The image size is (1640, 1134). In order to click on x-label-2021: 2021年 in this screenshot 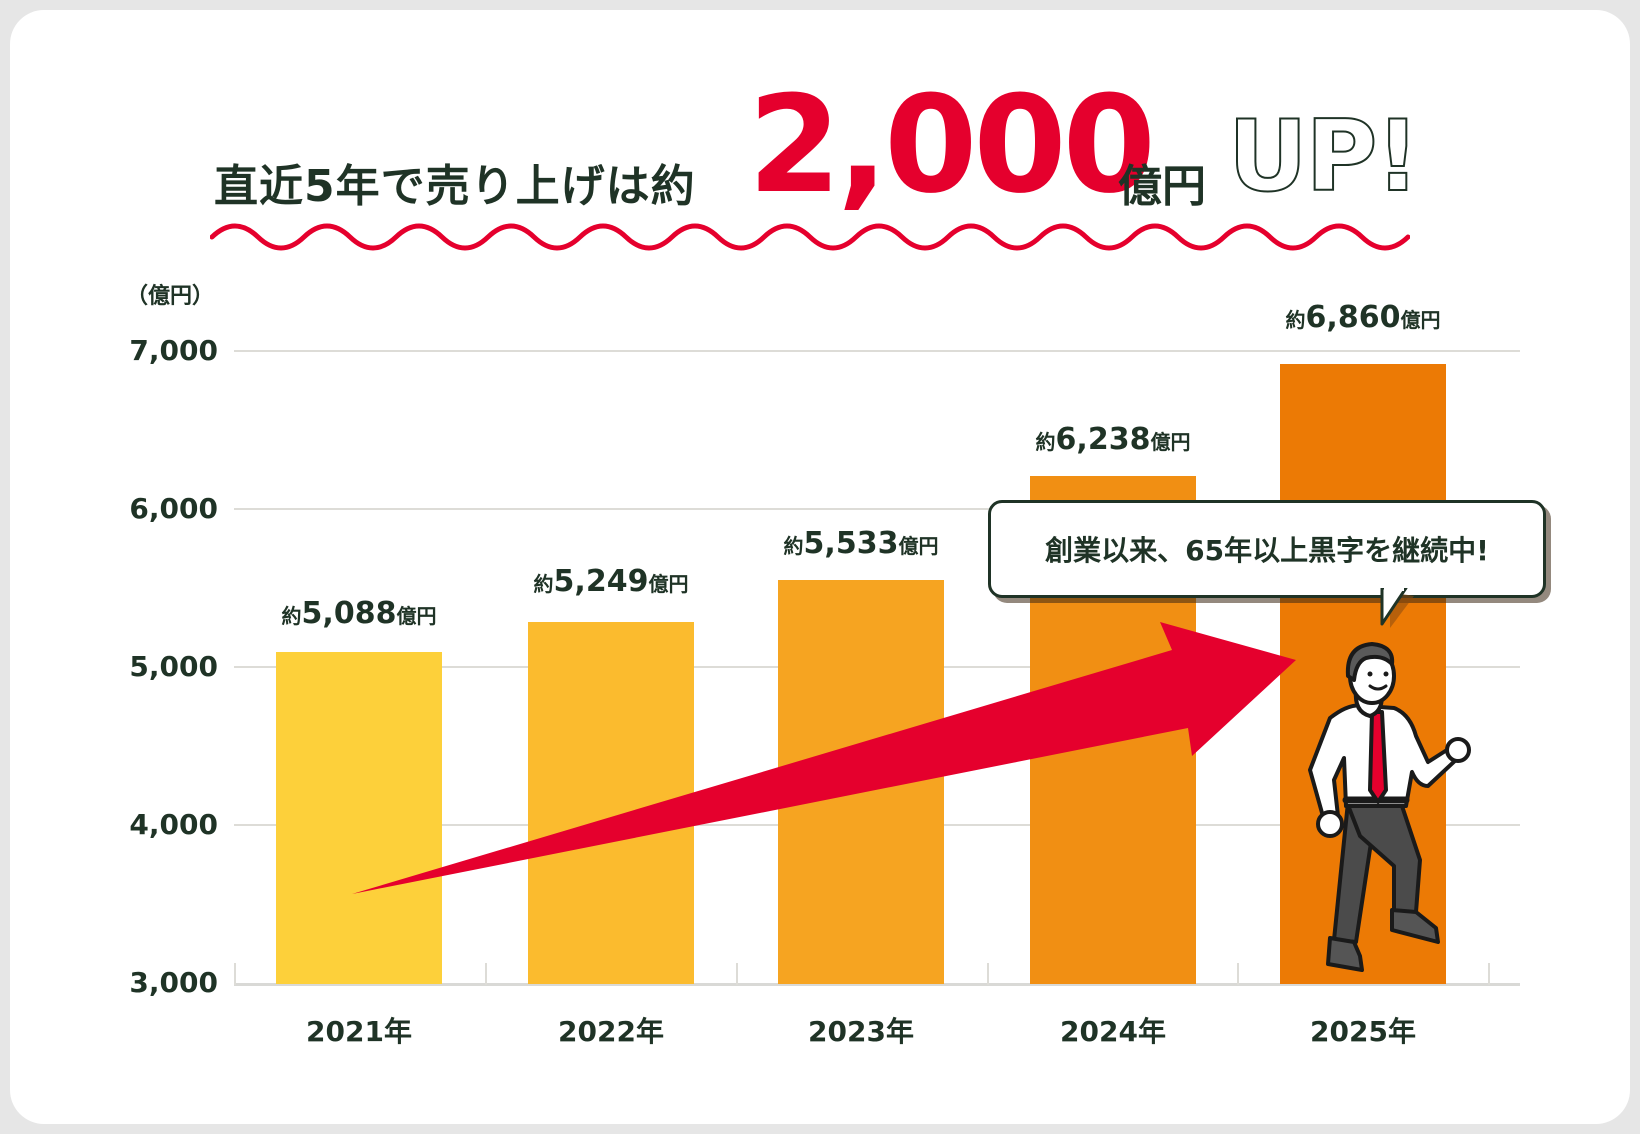, I will do `click(359, 1031)`.